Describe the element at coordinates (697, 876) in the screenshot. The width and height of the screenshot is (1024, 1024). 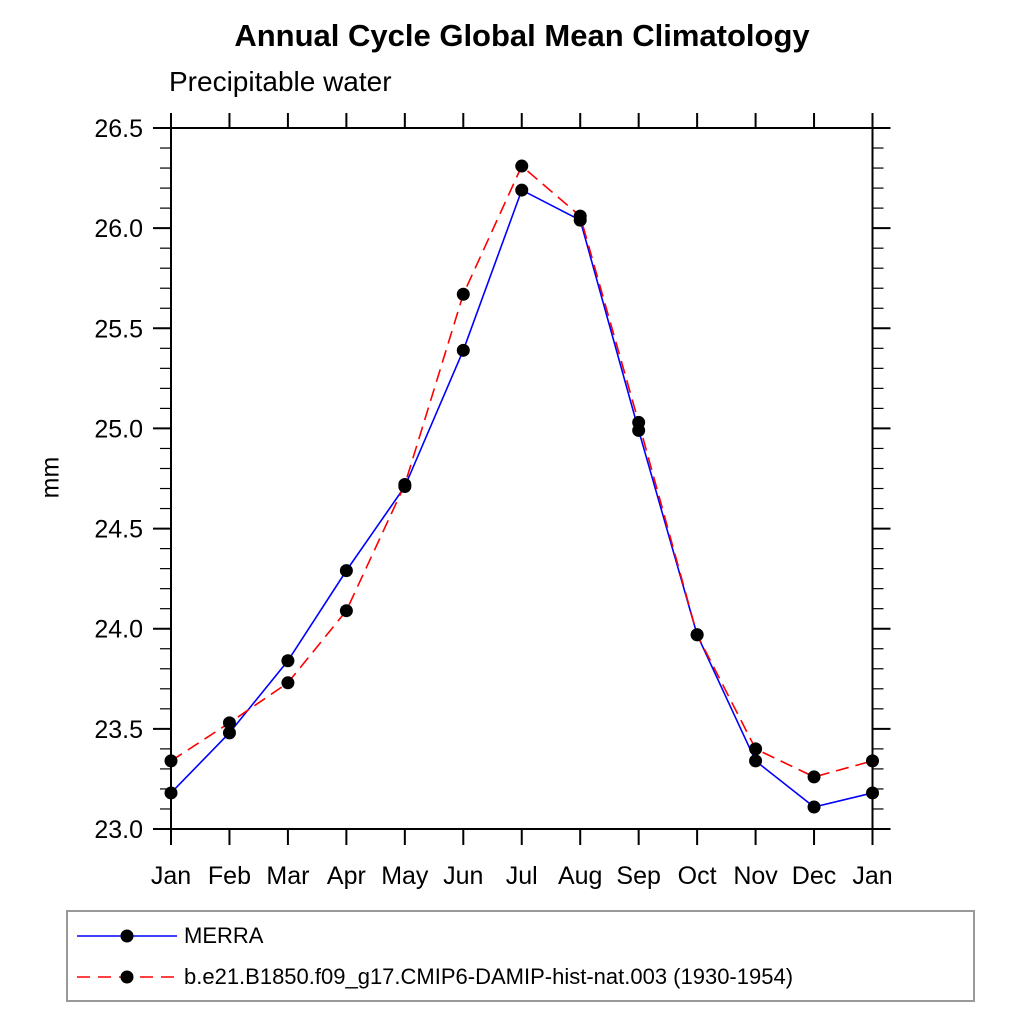
I see `x-tick-label: Oct` at that location.